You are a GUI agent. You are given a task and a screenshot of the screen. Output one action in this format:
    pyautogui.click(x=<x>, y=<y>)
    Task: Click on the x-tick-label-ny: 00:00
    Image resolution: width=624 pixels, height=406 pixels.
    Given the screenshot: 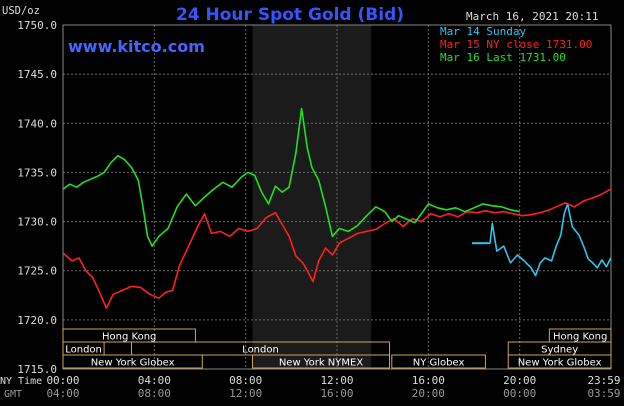 What is the action you would take?
    pyautogui.click(x=62, y=380)
    